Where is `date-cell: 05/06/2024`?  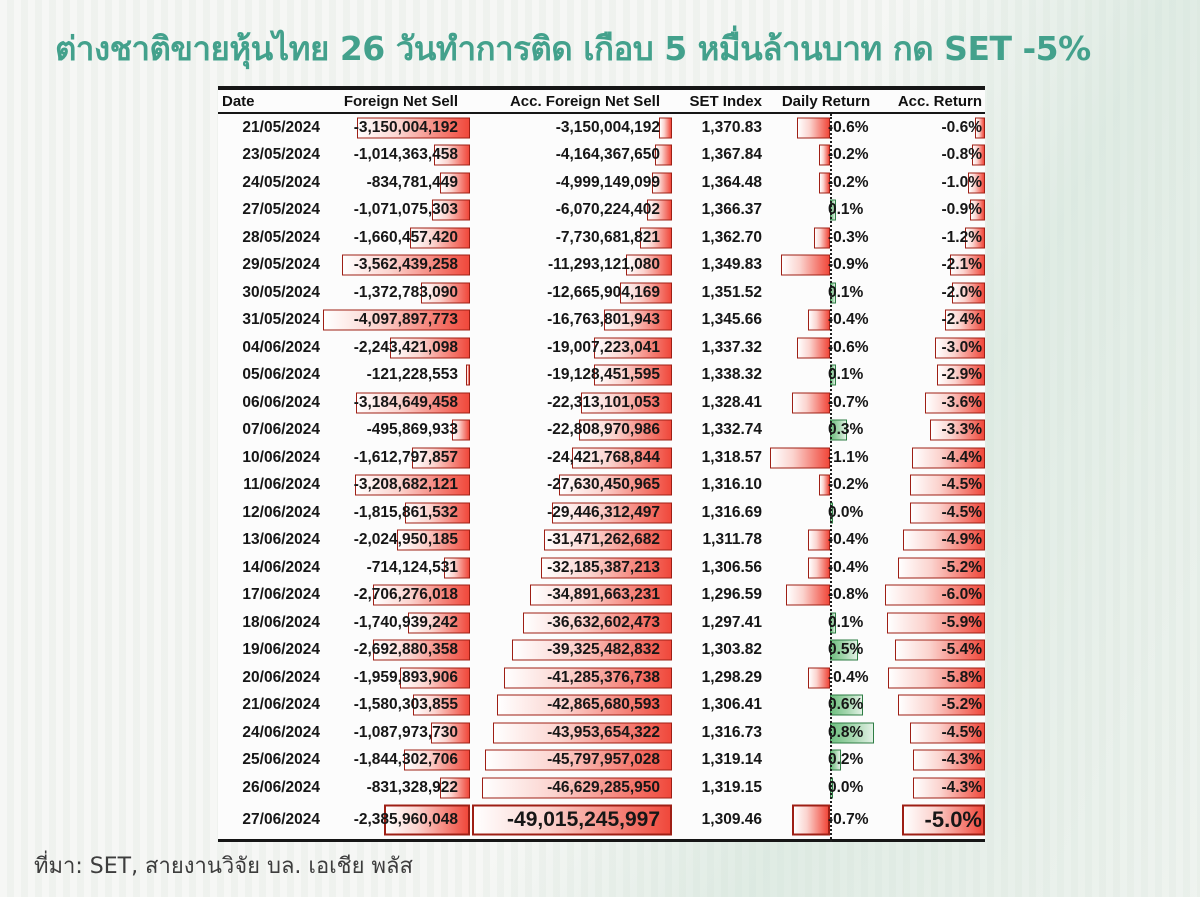 date-cell: 05/06/2024 is located at coordinates (281, 375).